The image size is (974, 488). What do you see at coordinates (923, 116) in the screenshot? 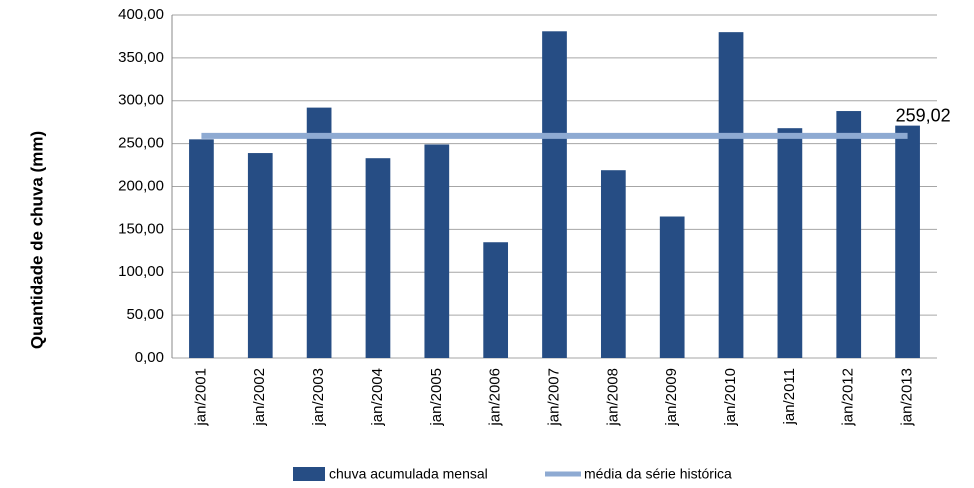
I see `data-label: 259,02` at bounding box center [923, 116].